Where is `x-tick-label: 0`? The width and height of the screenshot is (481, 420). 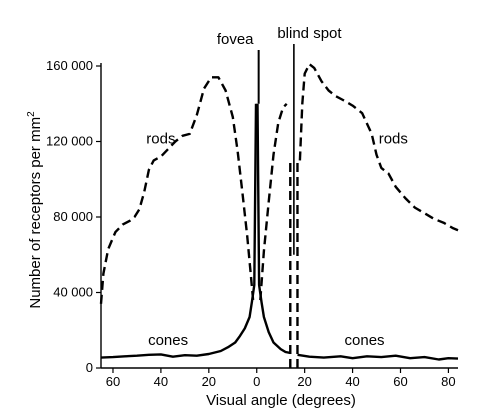
x-tick-label: 0 is located at coordinates (256, 381).